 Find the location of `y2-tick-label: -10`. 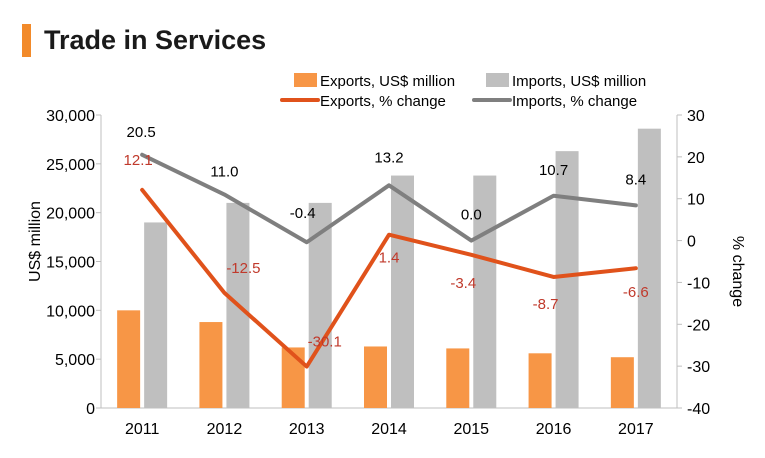

y2-tick-label: -10 is located at coordinates (698, 283).